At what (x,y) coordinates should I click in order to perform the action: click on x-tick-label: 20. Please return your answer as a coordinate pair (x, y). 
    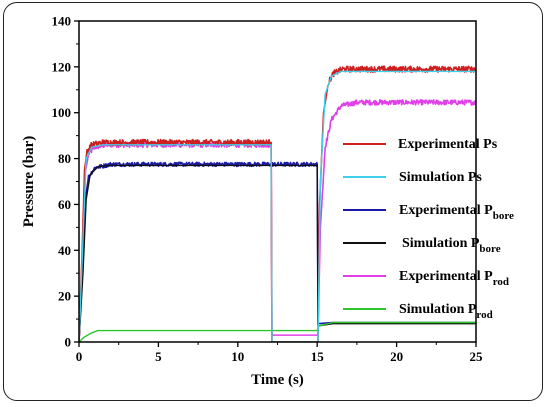
    Looking at the image, I should click on (396, 356).